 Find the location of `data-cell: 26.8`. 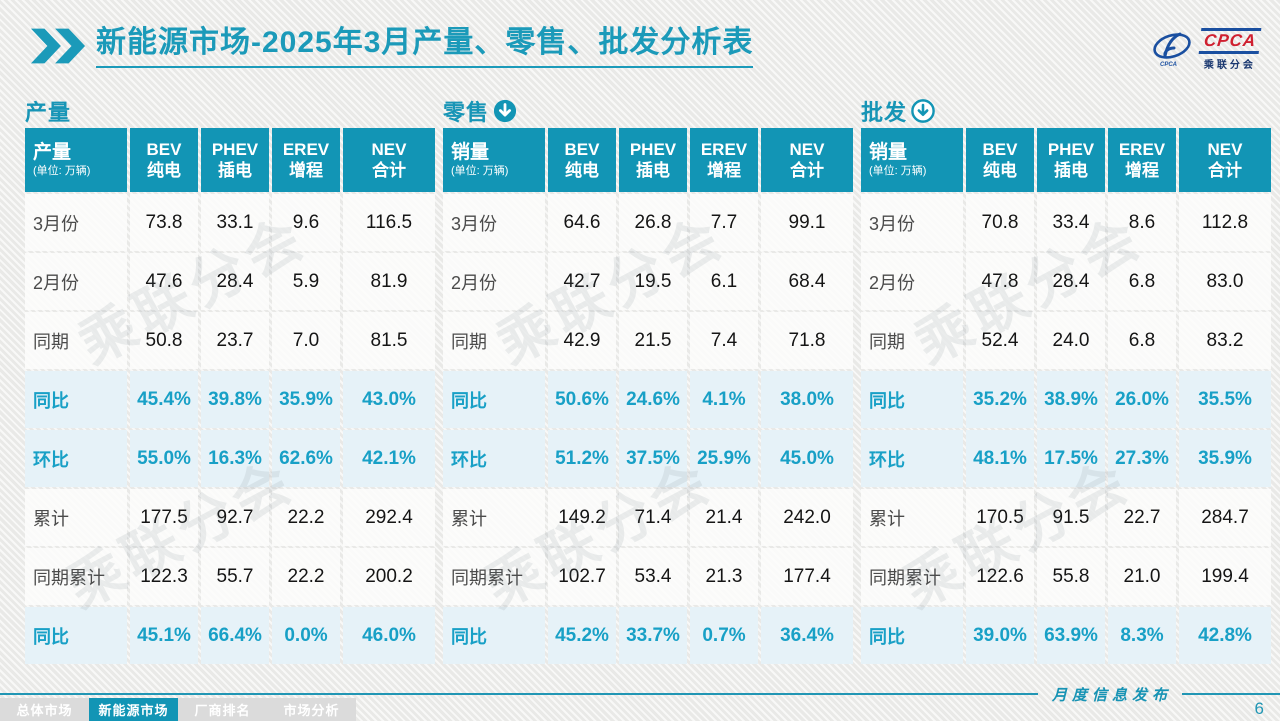

data-cell: 26.8 is located at coordinates (653, 222).